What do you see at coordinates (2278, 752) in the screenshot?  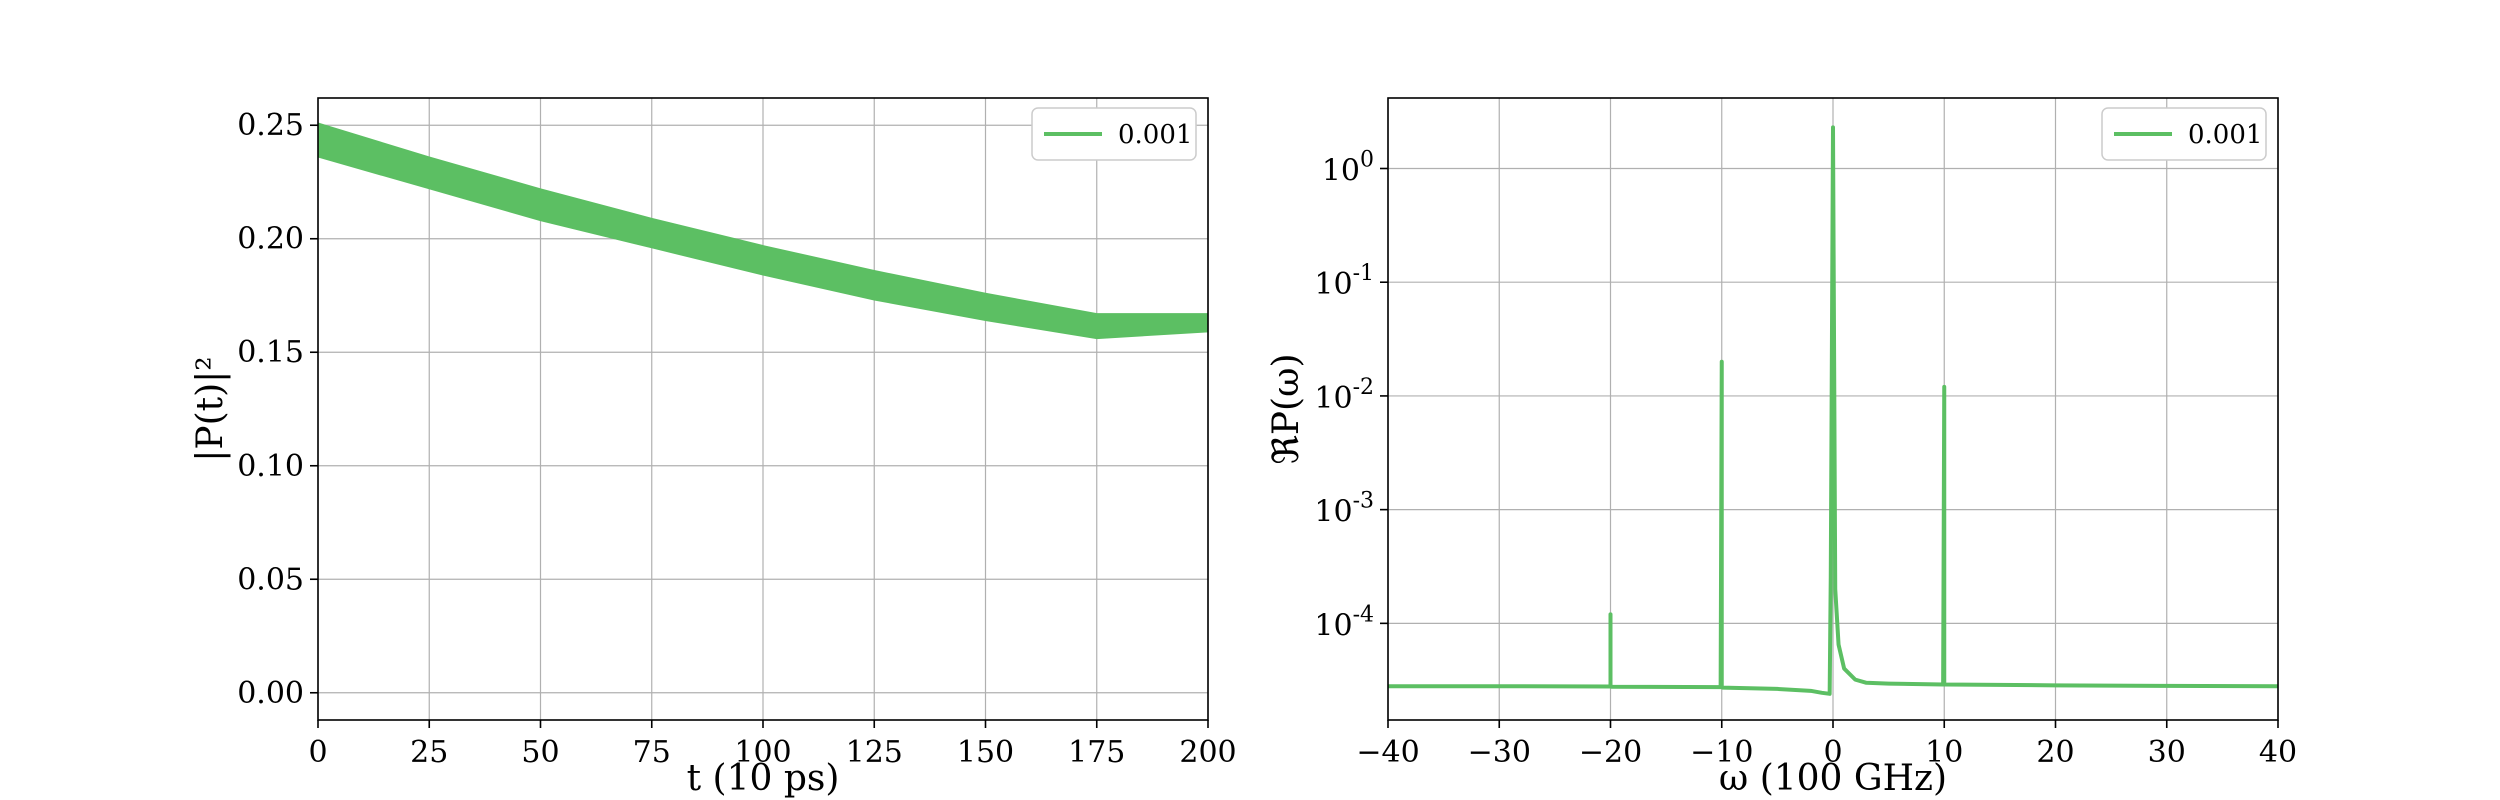 I see `x-tick-label: 40` at bounding box center [2278, 752].